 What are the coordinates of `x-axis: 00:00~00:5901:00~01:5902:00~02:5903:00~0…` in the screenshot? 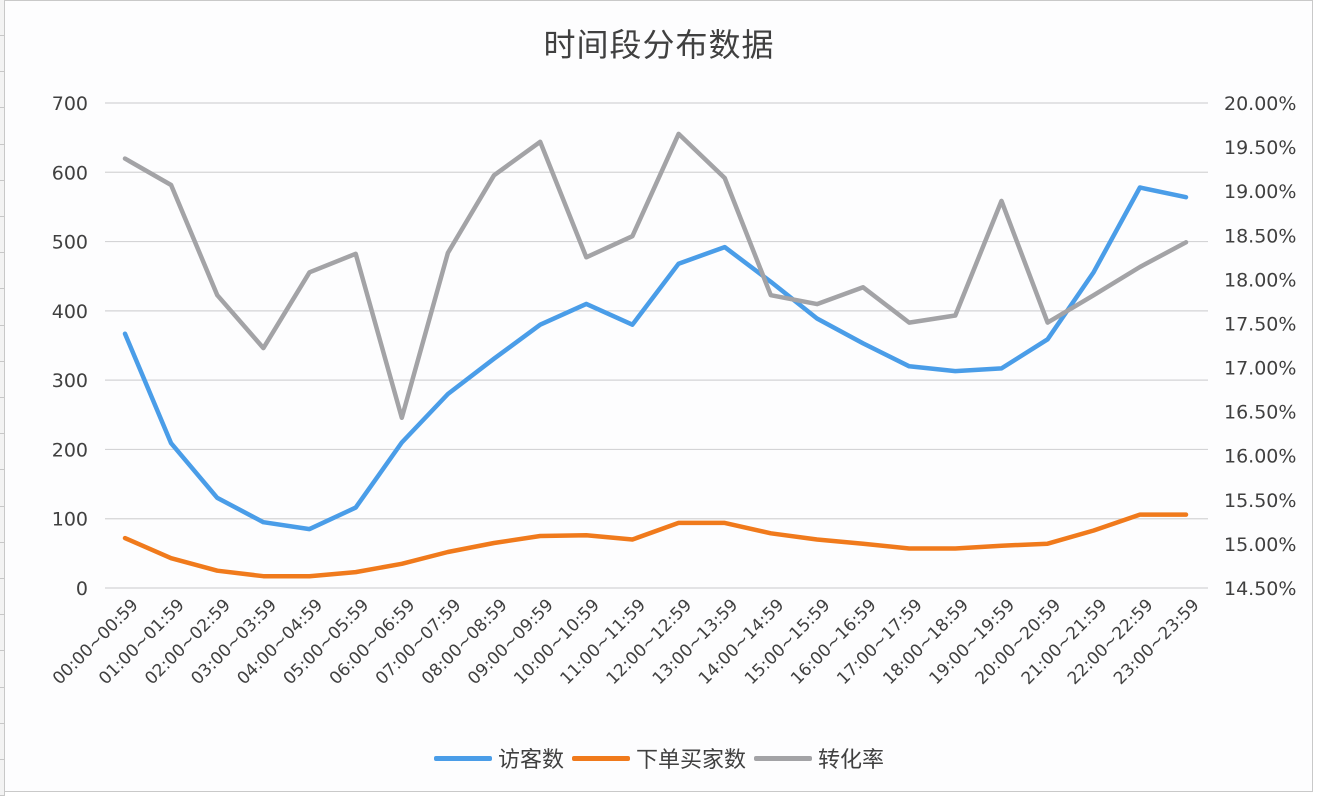 It's located at (626, 642).